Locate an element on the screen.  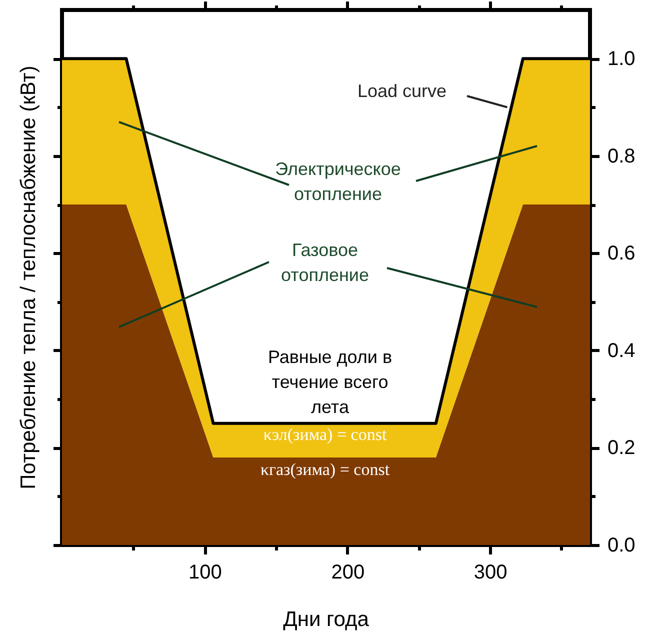
annotation: Load curve is located at coordinates (402, 91).